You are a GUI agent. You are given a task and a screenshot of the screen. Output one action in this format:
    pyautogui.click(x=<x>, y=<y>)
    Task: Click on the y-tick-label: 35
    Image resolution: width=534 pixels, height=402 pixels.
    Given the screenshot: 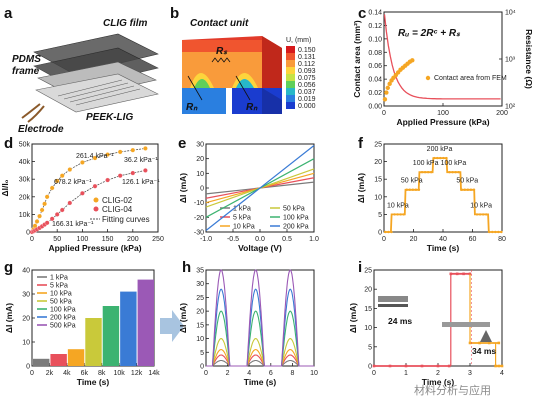 What is the action you would take?
    pyautogui.click(x=200, y=271)
    